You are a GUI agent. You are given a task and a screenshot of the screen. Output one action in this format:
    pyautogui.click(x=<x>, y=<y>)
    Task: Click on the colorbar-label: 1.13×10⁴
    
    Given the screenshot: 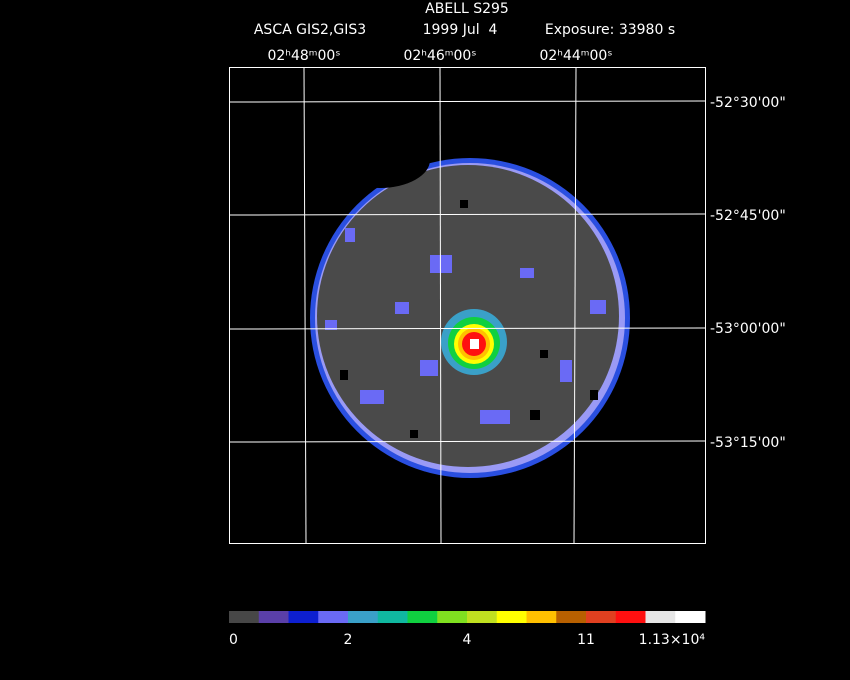 What is the action you would take?
    pyautogui.click(x=672, y=640)
    